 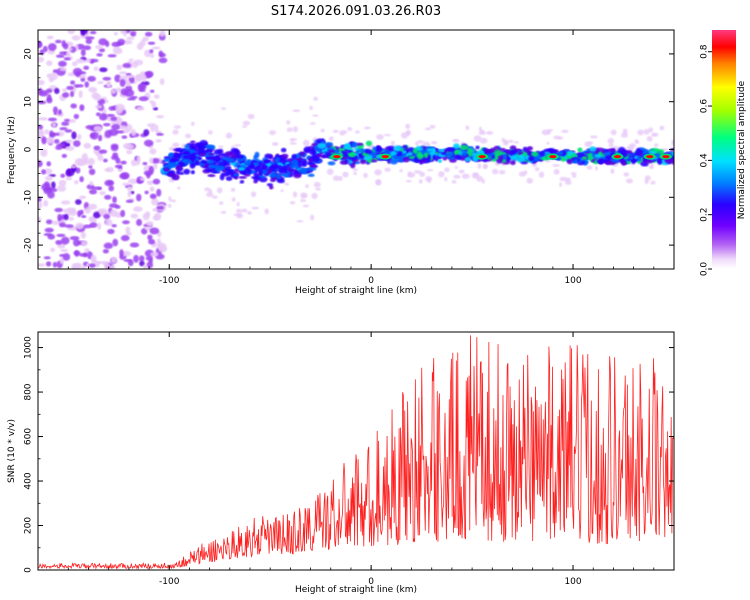 I want to click on snr-ytick-label: 0, so click(x=29, y=570).